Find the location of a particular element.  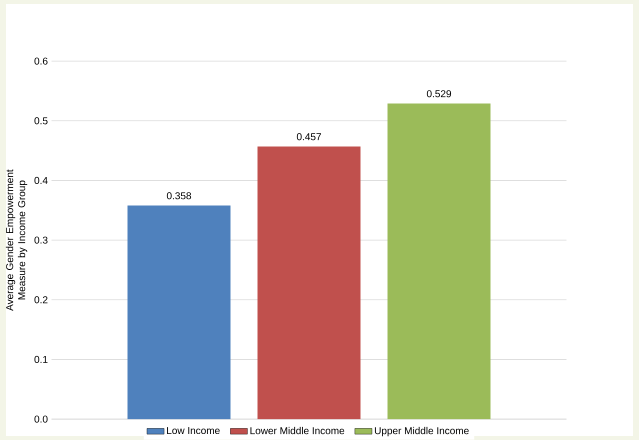

legend-label: Low Income is located at coordinates (193, 430).